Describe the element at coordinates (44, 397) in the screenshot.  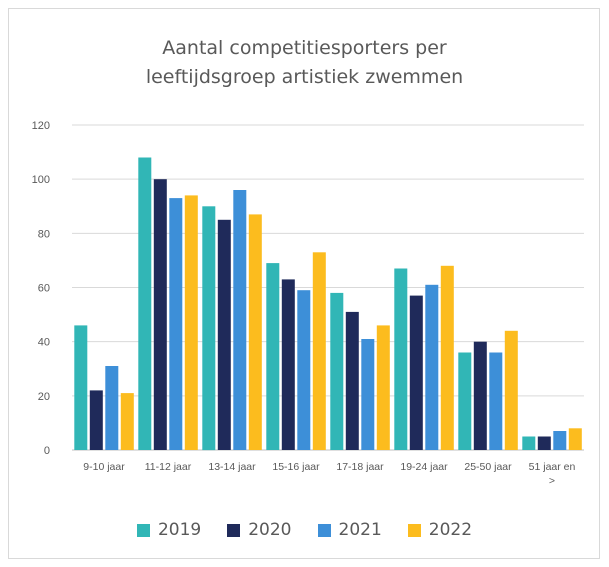
I see `y-tick-label: 20` at that location.